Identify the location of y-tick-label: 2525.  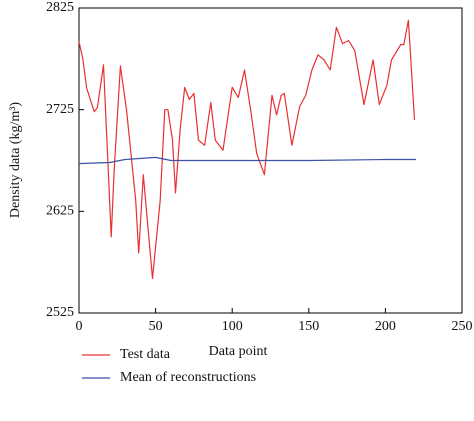
(60, 312).